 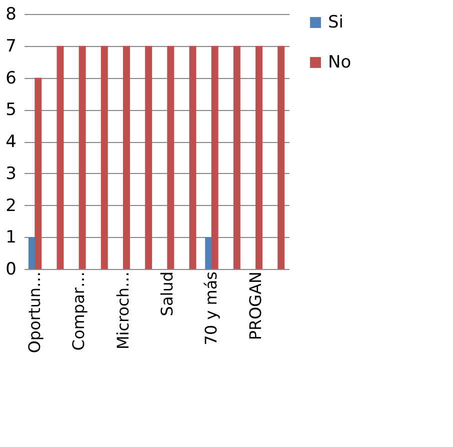 What do you see at coordinates (11, 238) in the screenshot?
I see `y-tick-label: 1` at bounding box center [11, 238].